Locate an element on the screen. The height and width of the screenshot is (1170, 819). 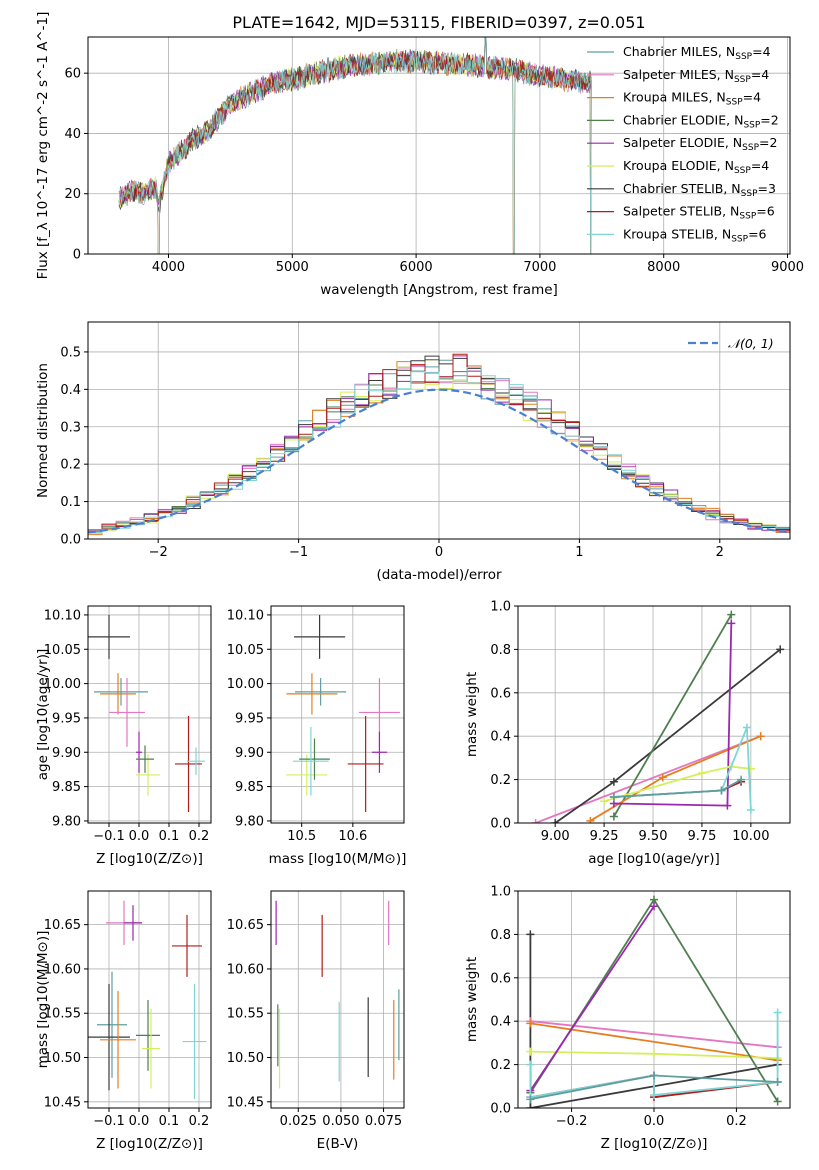
legend-label: Salpeter STELIB, NSSP=6 is located at coordinates (699, 213).